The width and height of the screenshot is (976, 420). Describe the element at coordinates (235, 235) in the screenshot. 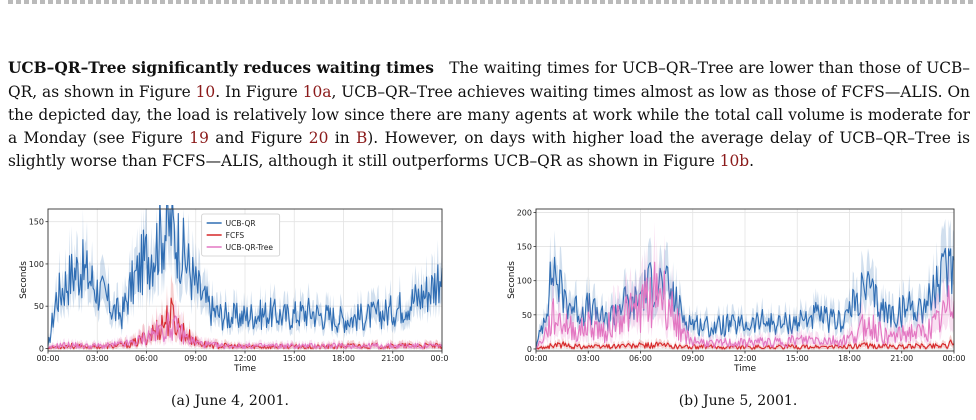

I see `legend-label: FCFS` at that location.